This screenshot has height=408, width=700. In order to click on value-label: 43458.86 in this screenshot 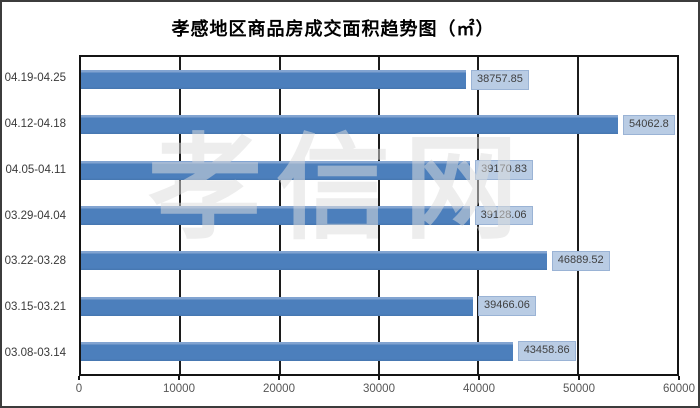, I will do `click(546, 351)`.